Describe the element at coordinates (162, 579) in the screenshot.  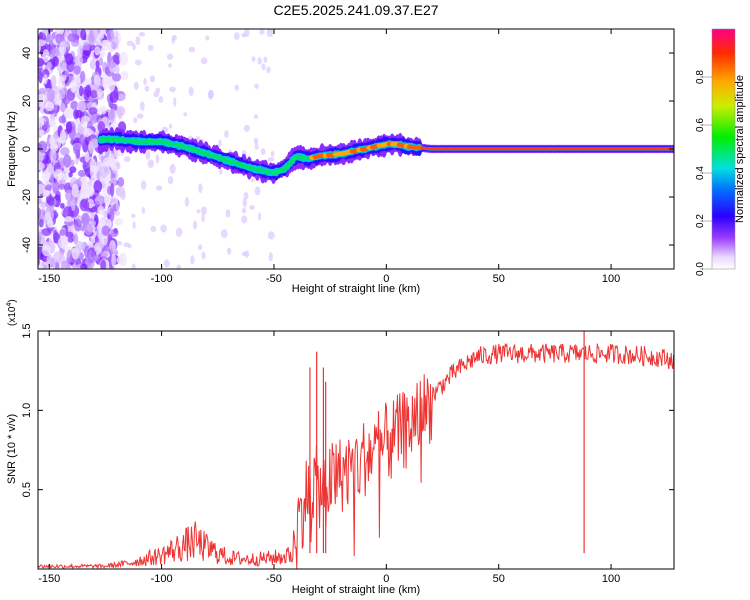
I see `snr-x-tick-label: -100` at that location.